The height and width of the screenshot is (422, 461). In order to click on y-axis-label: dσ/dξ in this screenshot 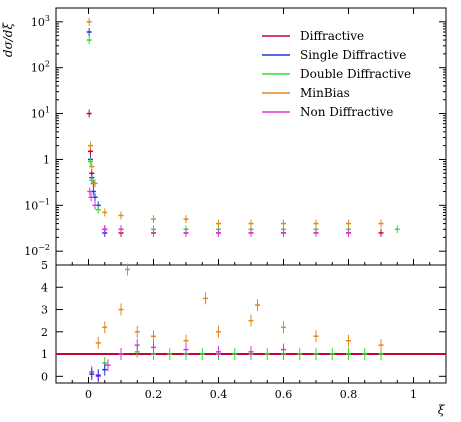, I will do `click(8, 40)`.